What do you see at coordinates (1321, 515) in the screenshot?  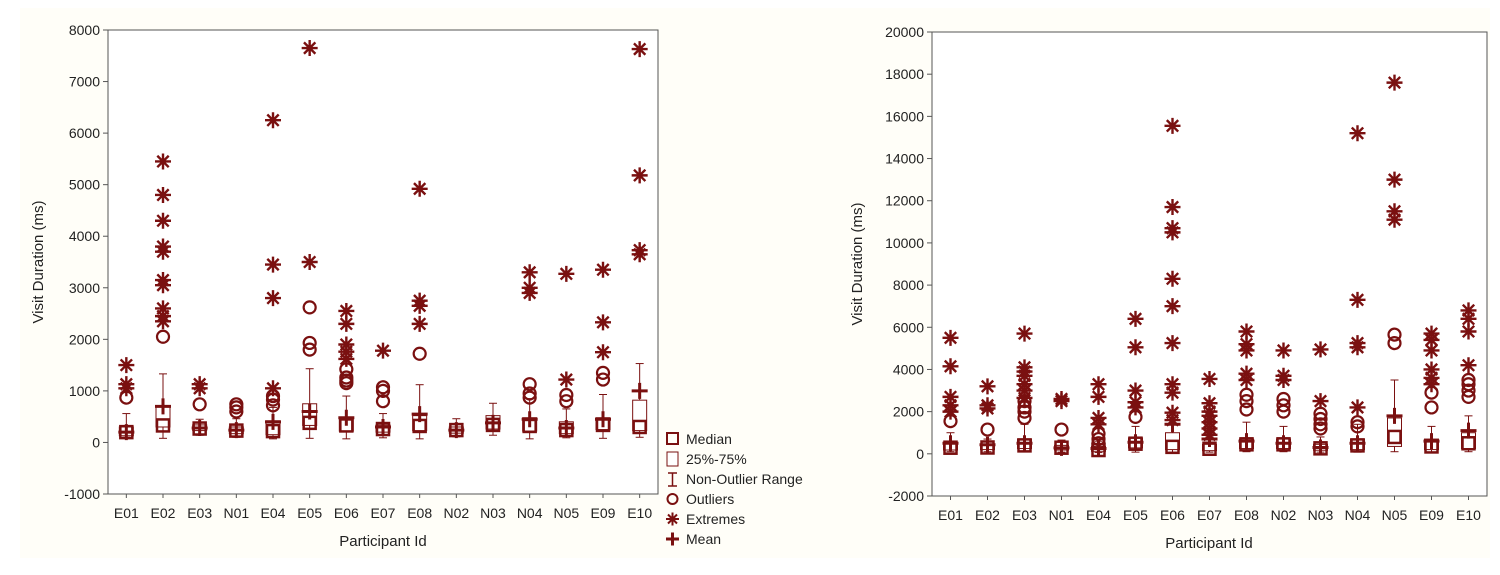 I see `x-tick-label: N03` at bounding box center [1321, 515].